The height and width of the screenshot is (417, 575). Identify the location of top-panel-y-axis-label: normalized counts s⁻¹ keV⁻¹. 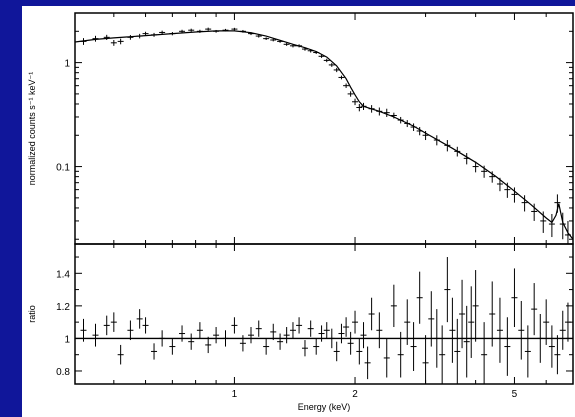
(32, 129).